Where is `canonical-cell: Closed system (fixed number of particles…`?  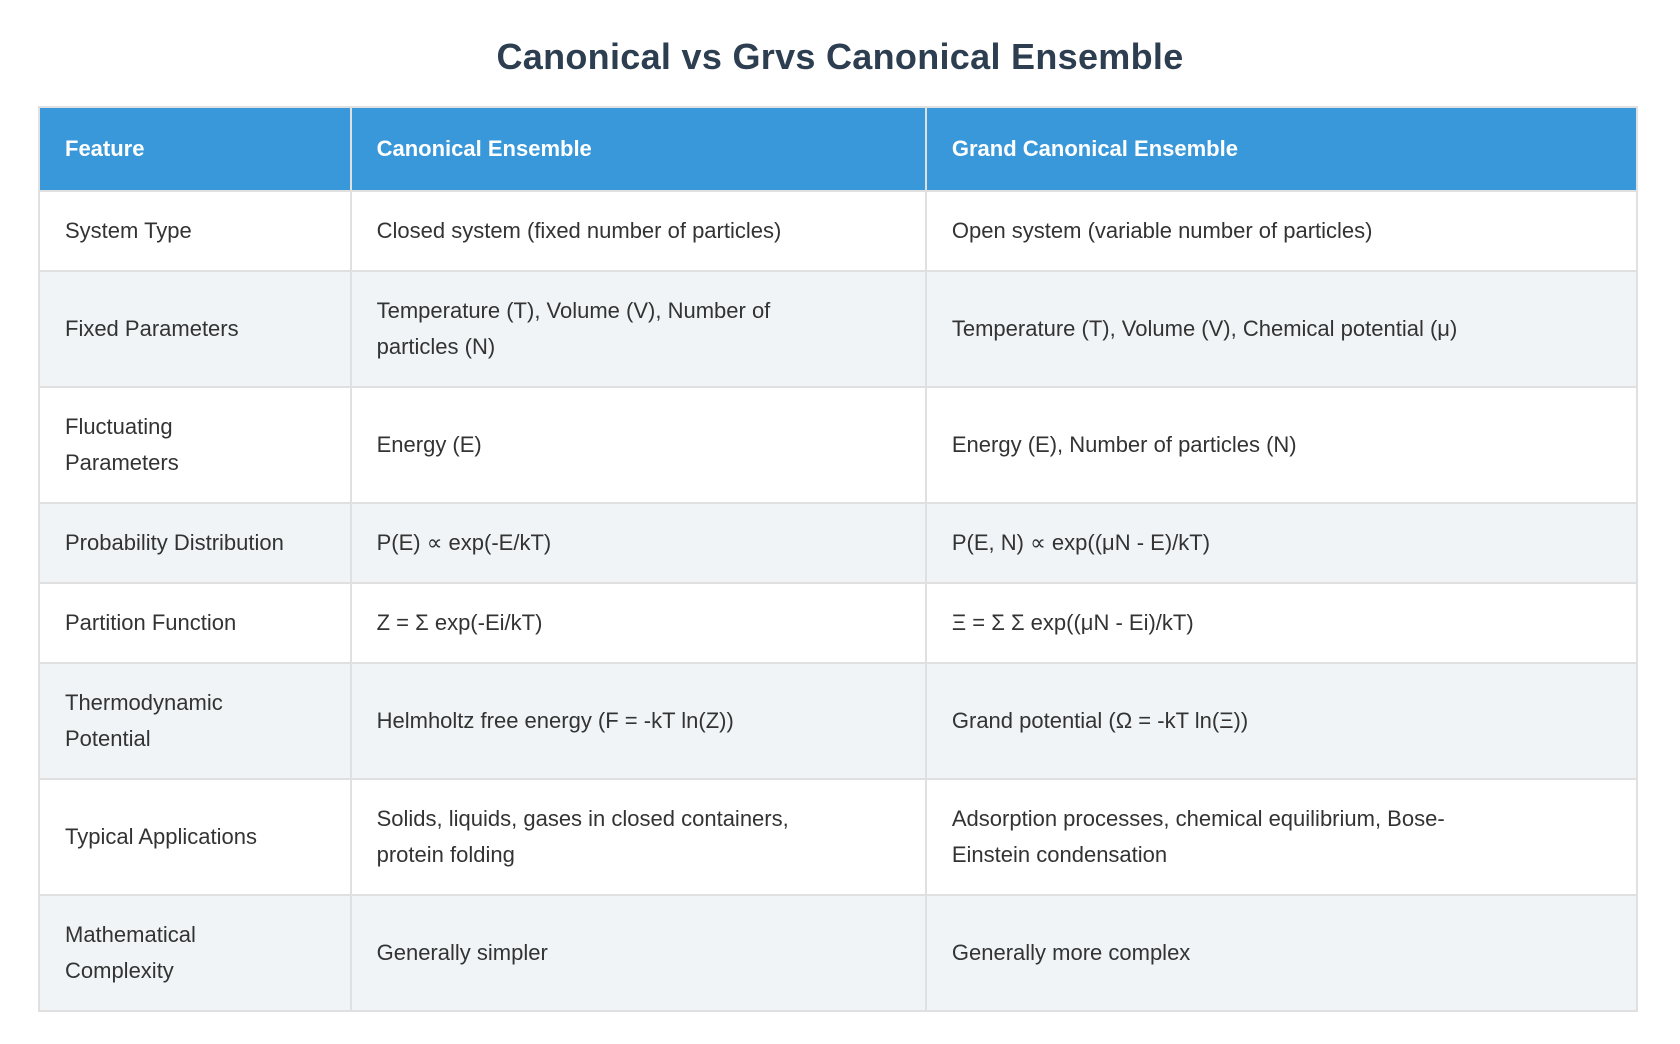 canonical-cell: Closed system (fixed number of particles… is located at coordinates (638, 231).